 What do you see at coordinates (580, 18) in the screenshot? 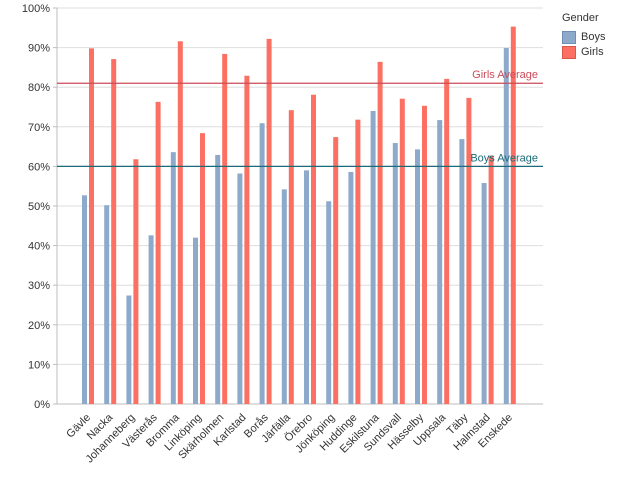
I see `legend-title: Gender` at bounding box center [580, 18].